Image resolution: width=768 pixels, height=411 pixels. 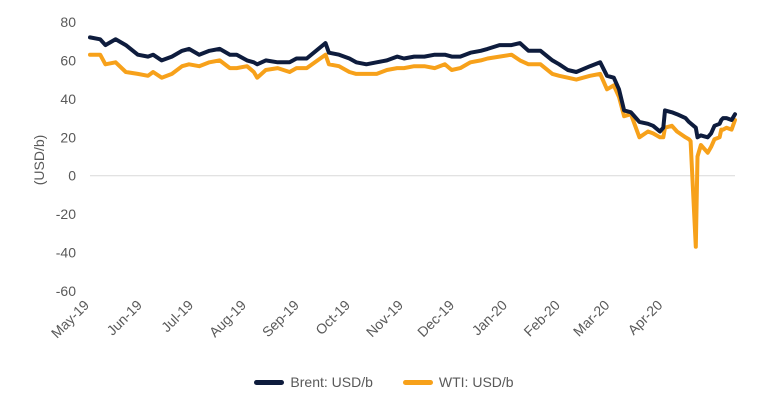 What do you see at coordinates (476, 382) in the screenshot?
I see `legend-label-wti: WTI: USD/b` at bounding box center [476, 382].